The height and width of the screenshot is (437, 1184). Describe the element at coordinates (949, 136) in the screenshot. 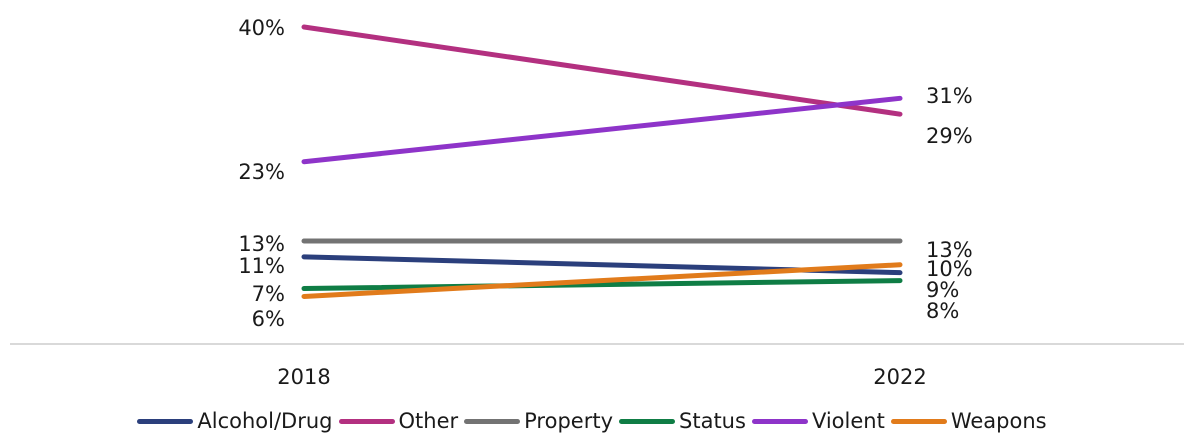

I see `data-label-2022-other: 29%` at that location.